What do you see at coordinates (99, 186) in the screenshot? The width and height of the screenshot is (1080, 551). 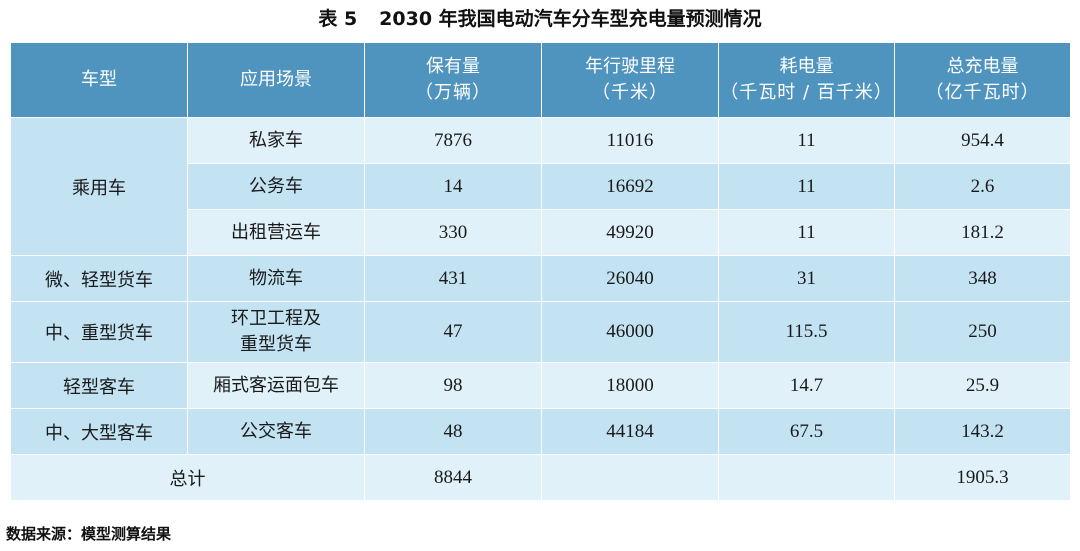 I see `vehicle-type-cell: 乘用车` at bounding box center [99, 186].